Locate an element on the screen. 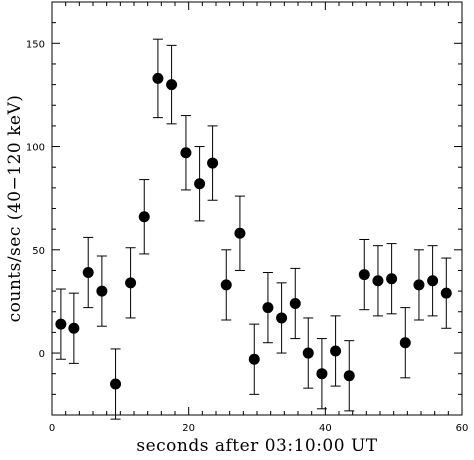 The image size is (474, 460). x-tick-label: 20 is located at coordinates (188, 428).